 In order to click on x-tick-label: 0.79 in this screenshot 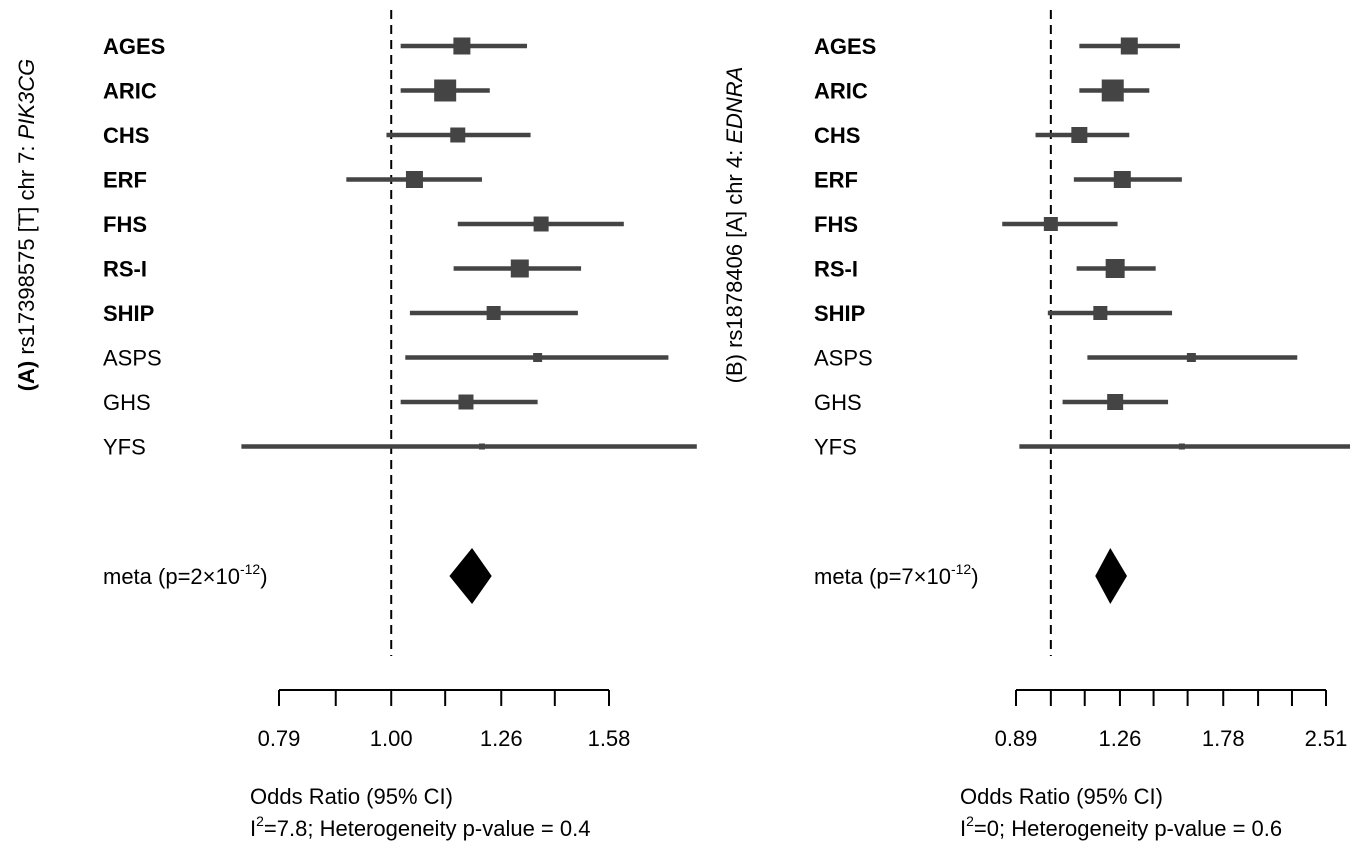, I will do `click(279, 738)`.